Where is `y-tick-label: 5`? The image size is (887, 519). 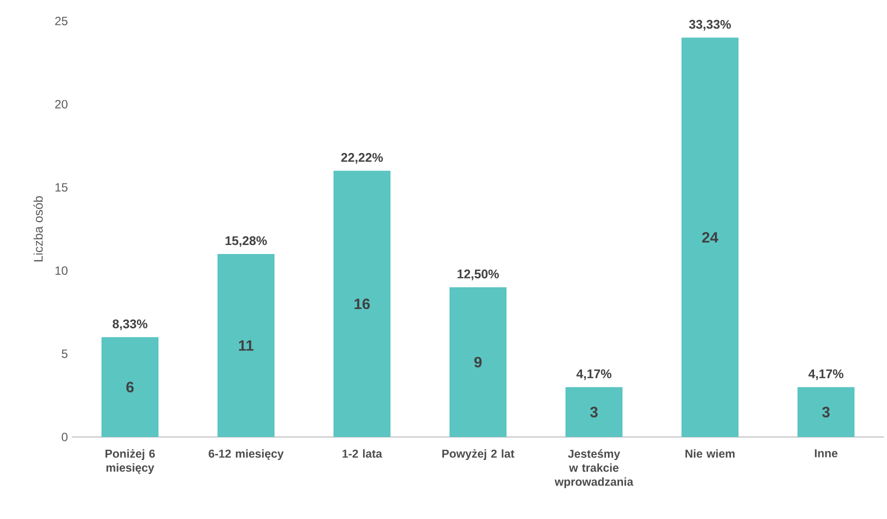
y-tick-label: 5 is located at coordinates (65, 354).